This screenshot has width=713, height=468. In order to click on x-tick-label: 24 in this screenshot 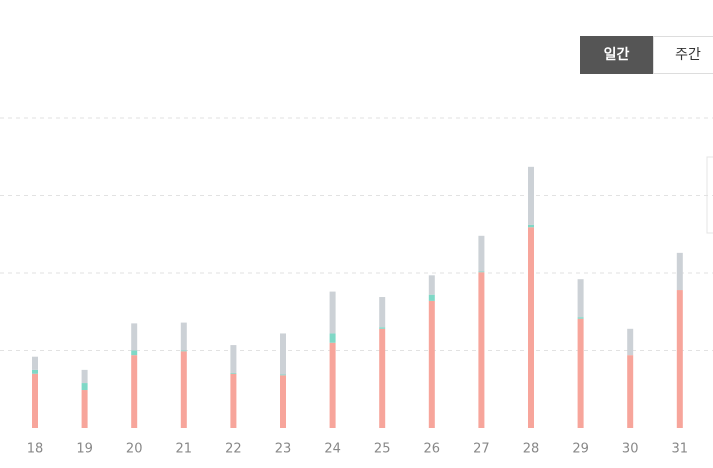, I will do `click(332, 449)`.